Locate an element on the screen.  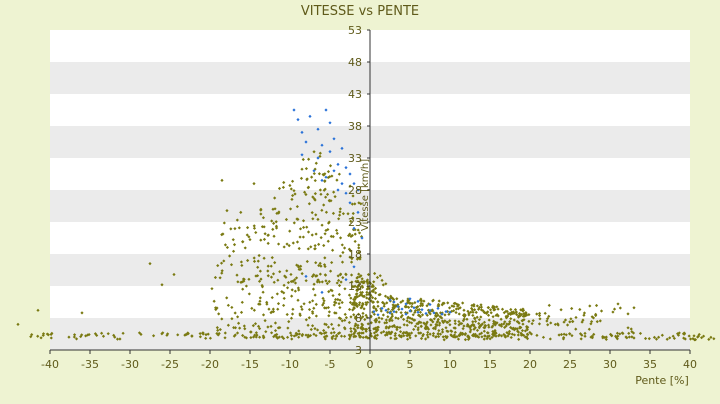
y-tick-label: 13 is located at coordinates (355, 286).